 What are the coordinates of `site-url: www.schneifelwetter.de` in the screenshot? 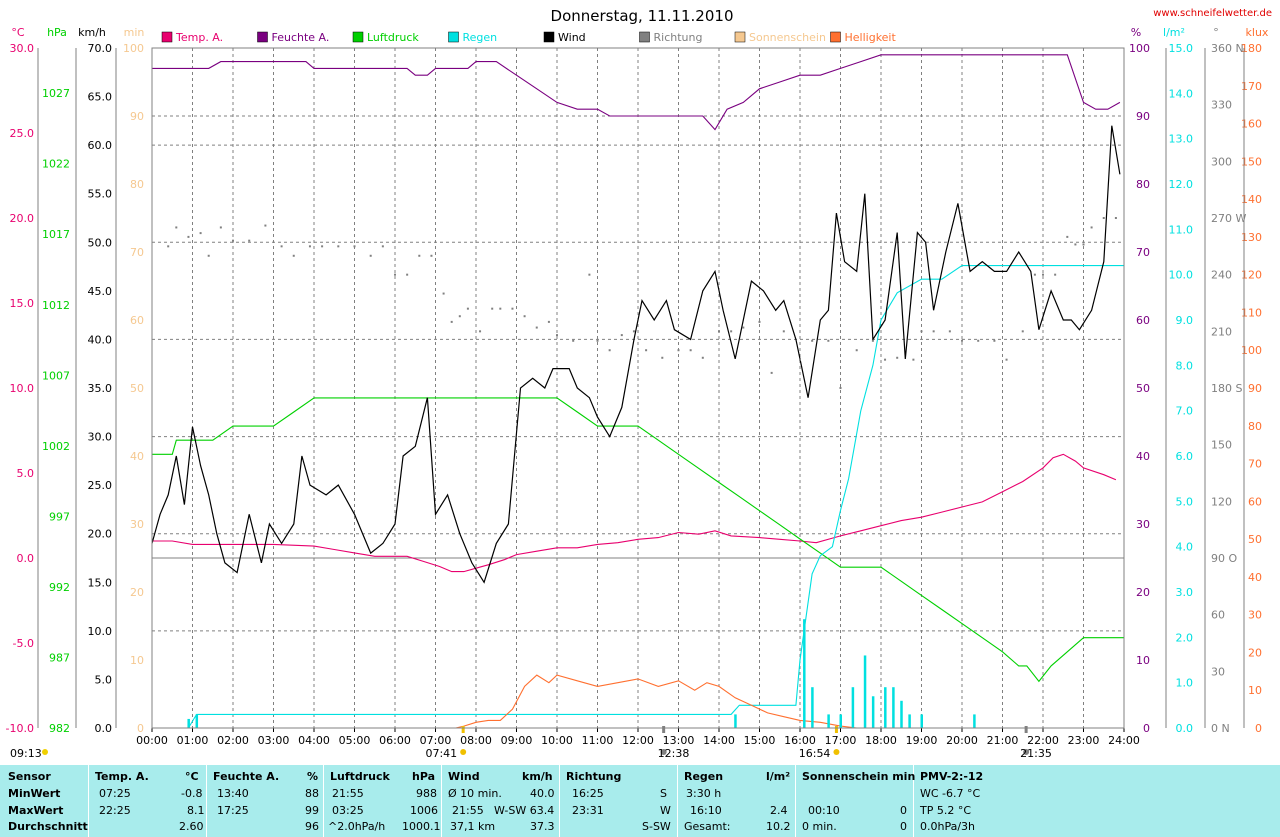 It's located at (1212, 13).